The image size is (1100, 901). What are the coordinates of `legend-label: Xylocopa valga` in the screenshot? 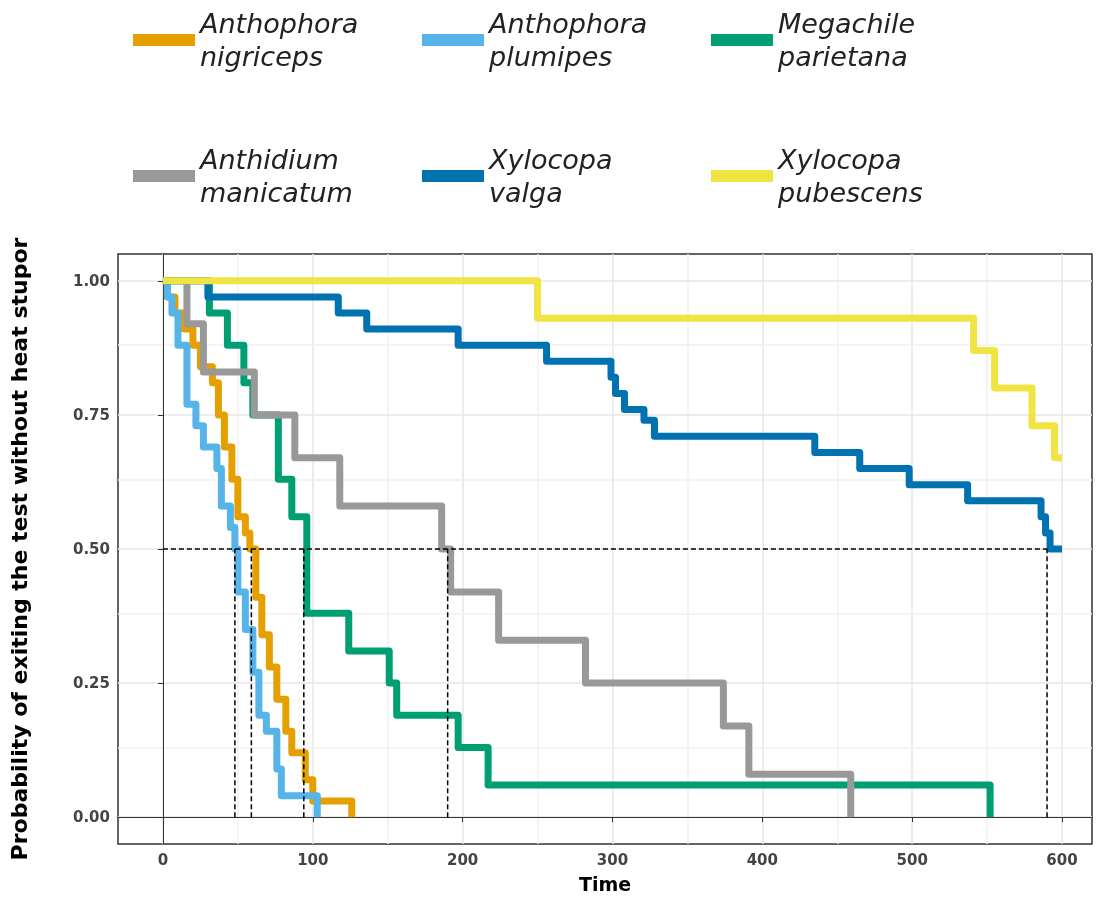 It's located at (550, 176).